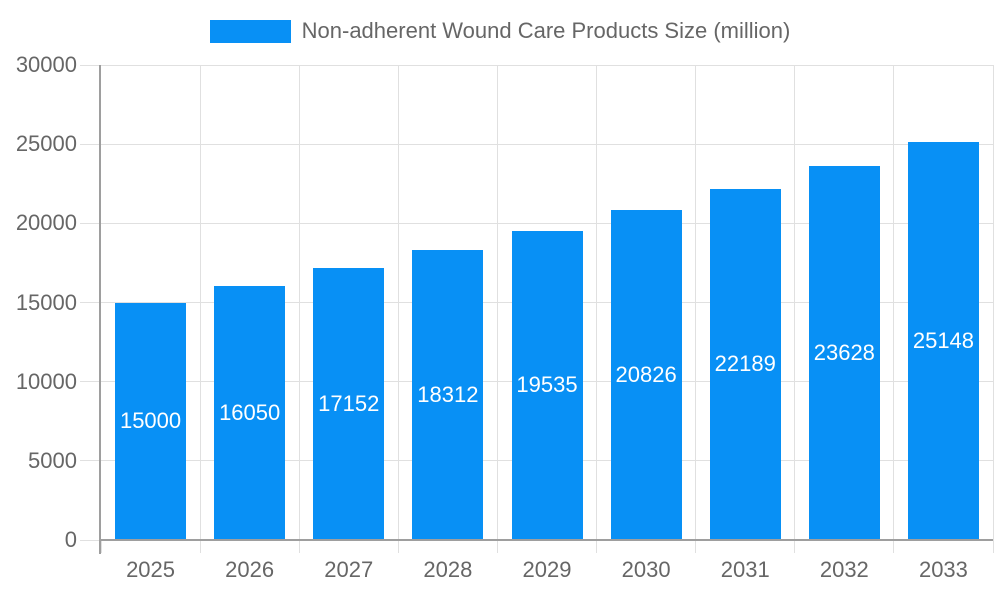  I want to click on bar-value-label: 19535, so click(547, 385).